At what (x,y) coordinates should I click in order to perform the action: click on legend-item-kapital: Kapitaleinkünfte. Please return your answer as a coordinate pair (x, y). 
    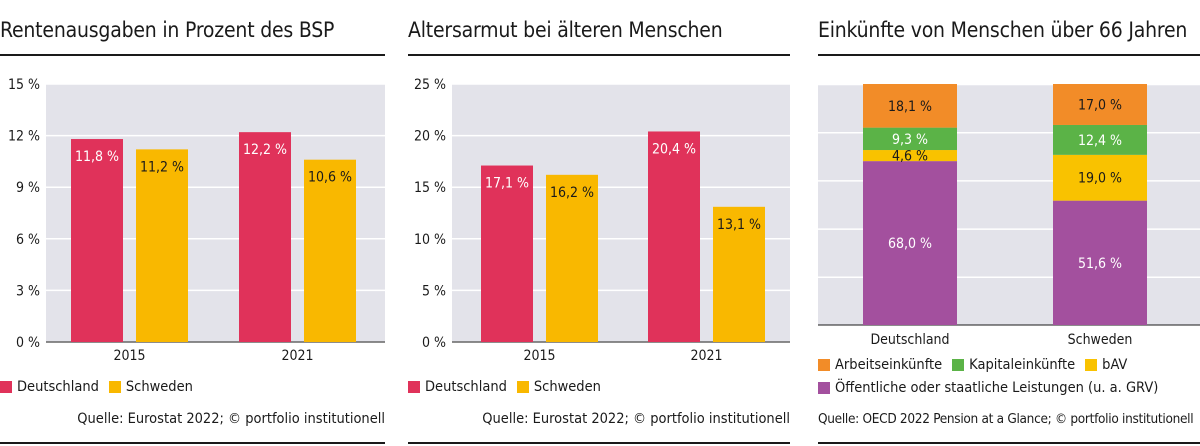
    Looking at the image, I should click on (1013, 365).